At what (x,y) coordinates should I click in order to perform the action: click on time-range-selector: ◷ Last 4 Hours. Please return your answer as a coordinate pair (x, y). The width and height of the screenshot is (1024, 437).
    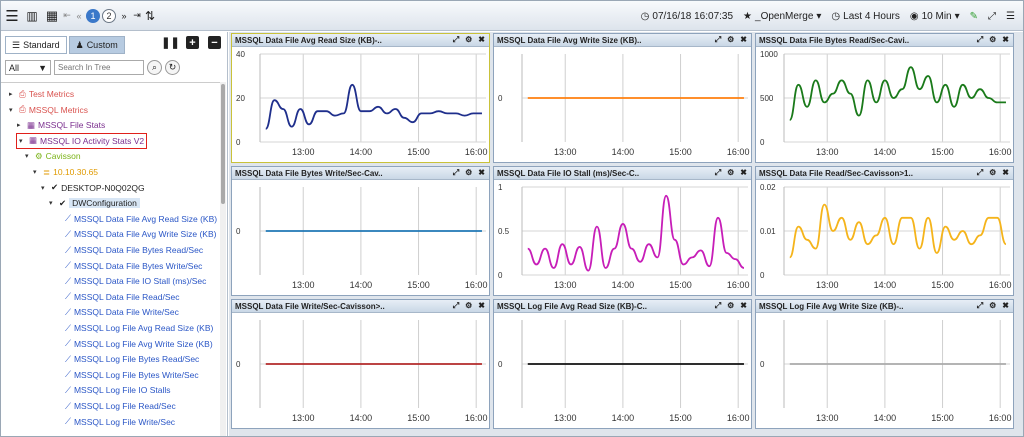
    Looking at the image, I should click on (865, 16).